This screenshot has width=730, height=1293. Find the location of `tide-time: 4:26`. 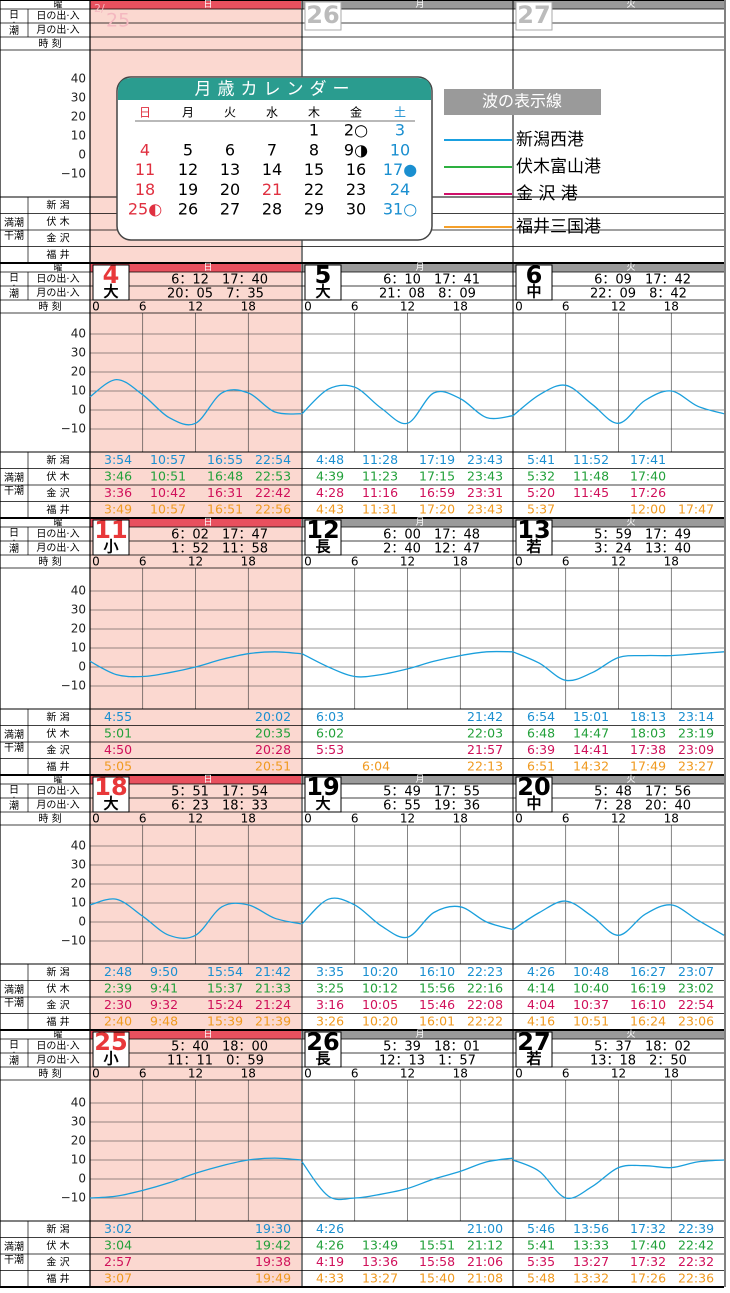

tide-time: 4:26 is located at coordinates (541, 971).